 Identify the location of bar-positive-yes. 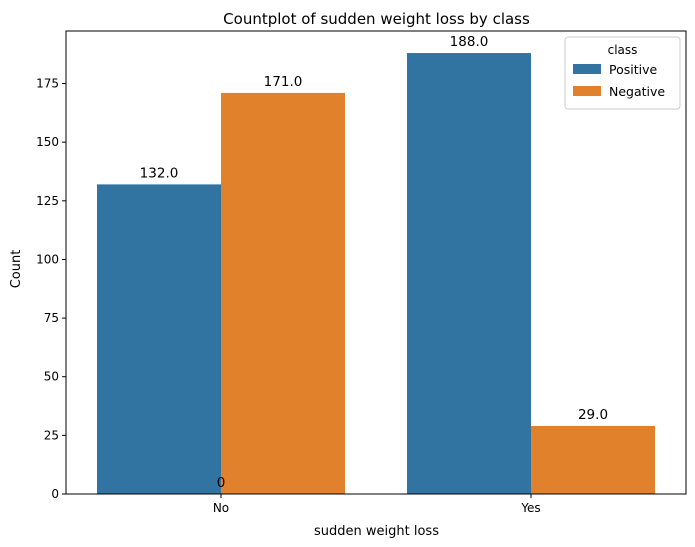
(469, 274).